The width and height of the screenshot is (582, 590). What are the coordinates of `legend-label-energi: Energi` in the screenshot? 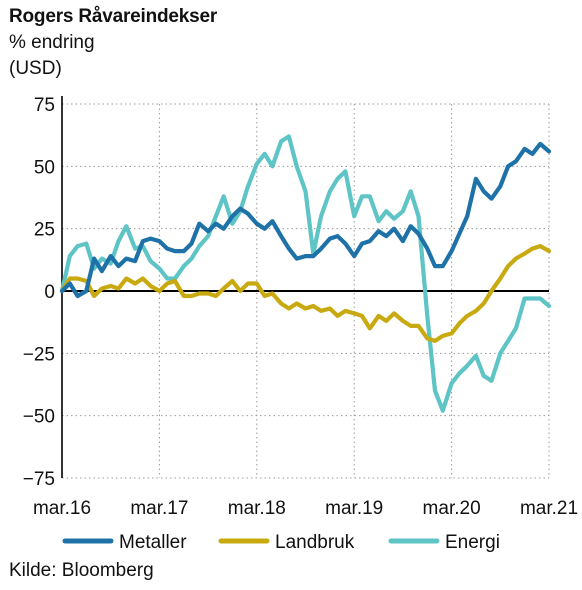 It's located at (472, 542).